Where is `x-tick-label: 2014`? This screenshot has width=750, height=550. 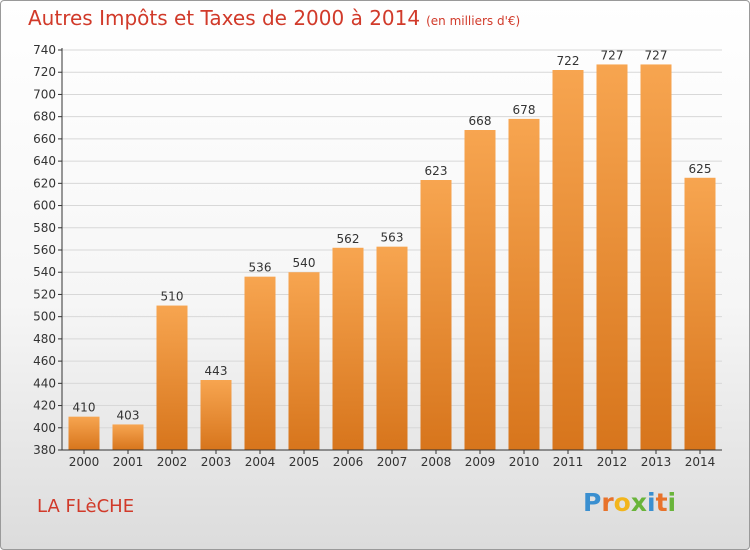 x-tick-label: 2014 is located at coordinates (700, 462).